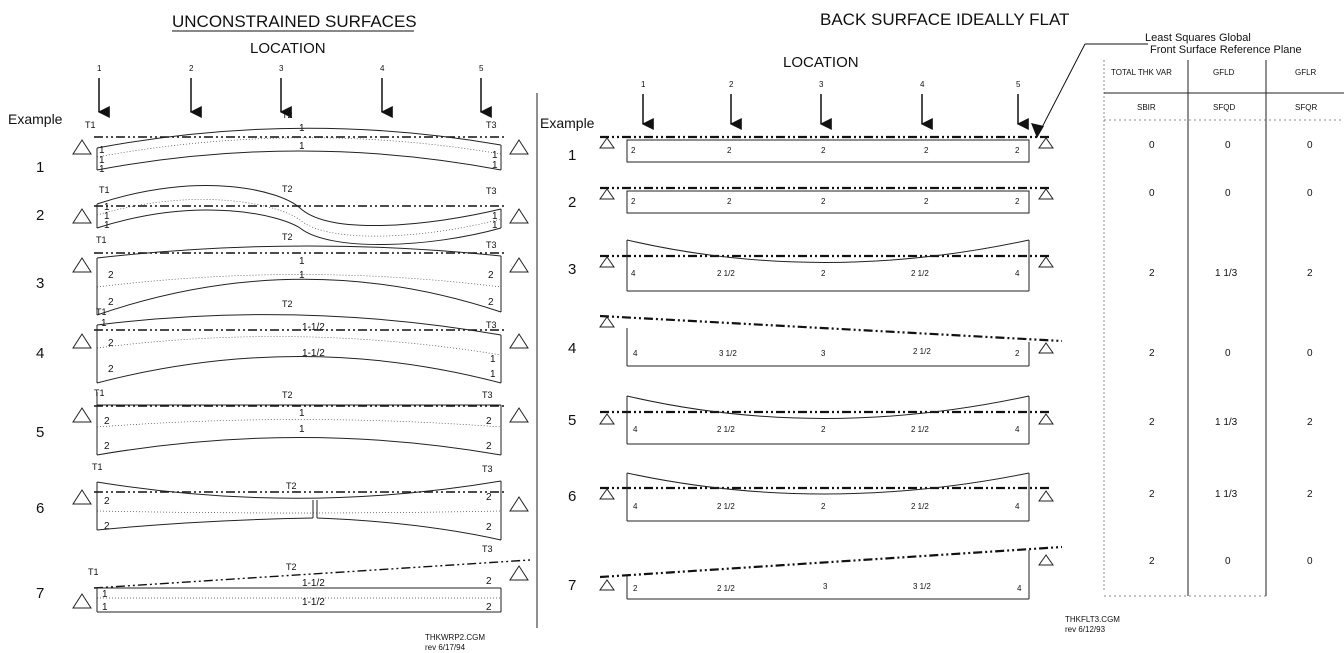 The image size is (1344, 653). Describe the element at coordinates (825, 586) in the screenshot. I see `svg-text: 3` at that location.